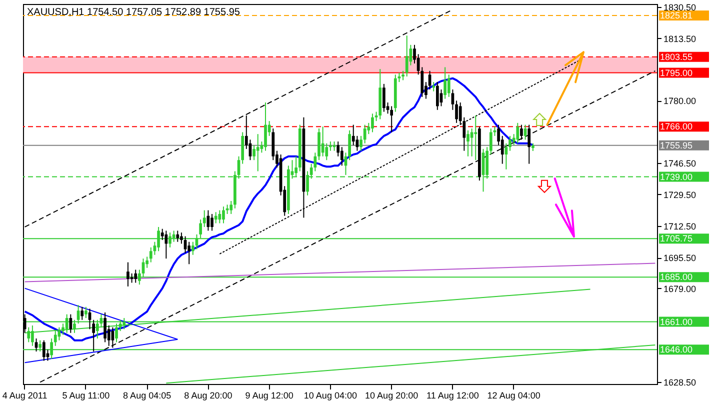 This screenshot has width=718, height=408. Describe the element at coordinates (680, 227) in the screenshot. I see `y-tick-label: 1712.50` at that location.